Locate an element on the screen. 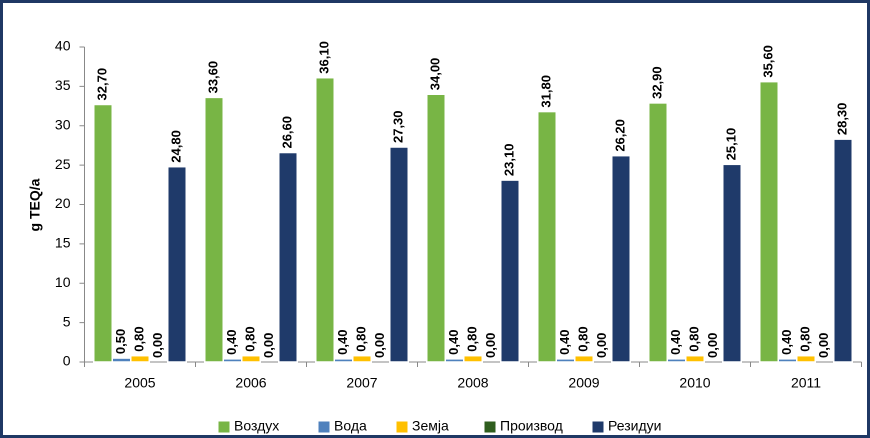 The image size is (870, 438). y-tick-label: 0 is located at coordinates (67, 361).